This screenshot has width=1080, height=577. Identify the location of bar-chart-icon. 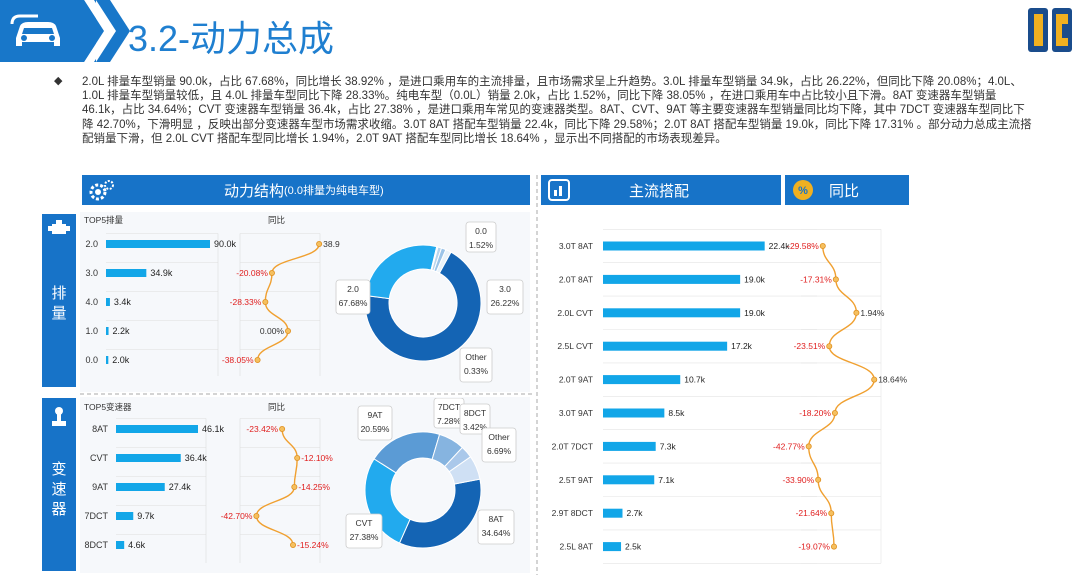
(559, 190).